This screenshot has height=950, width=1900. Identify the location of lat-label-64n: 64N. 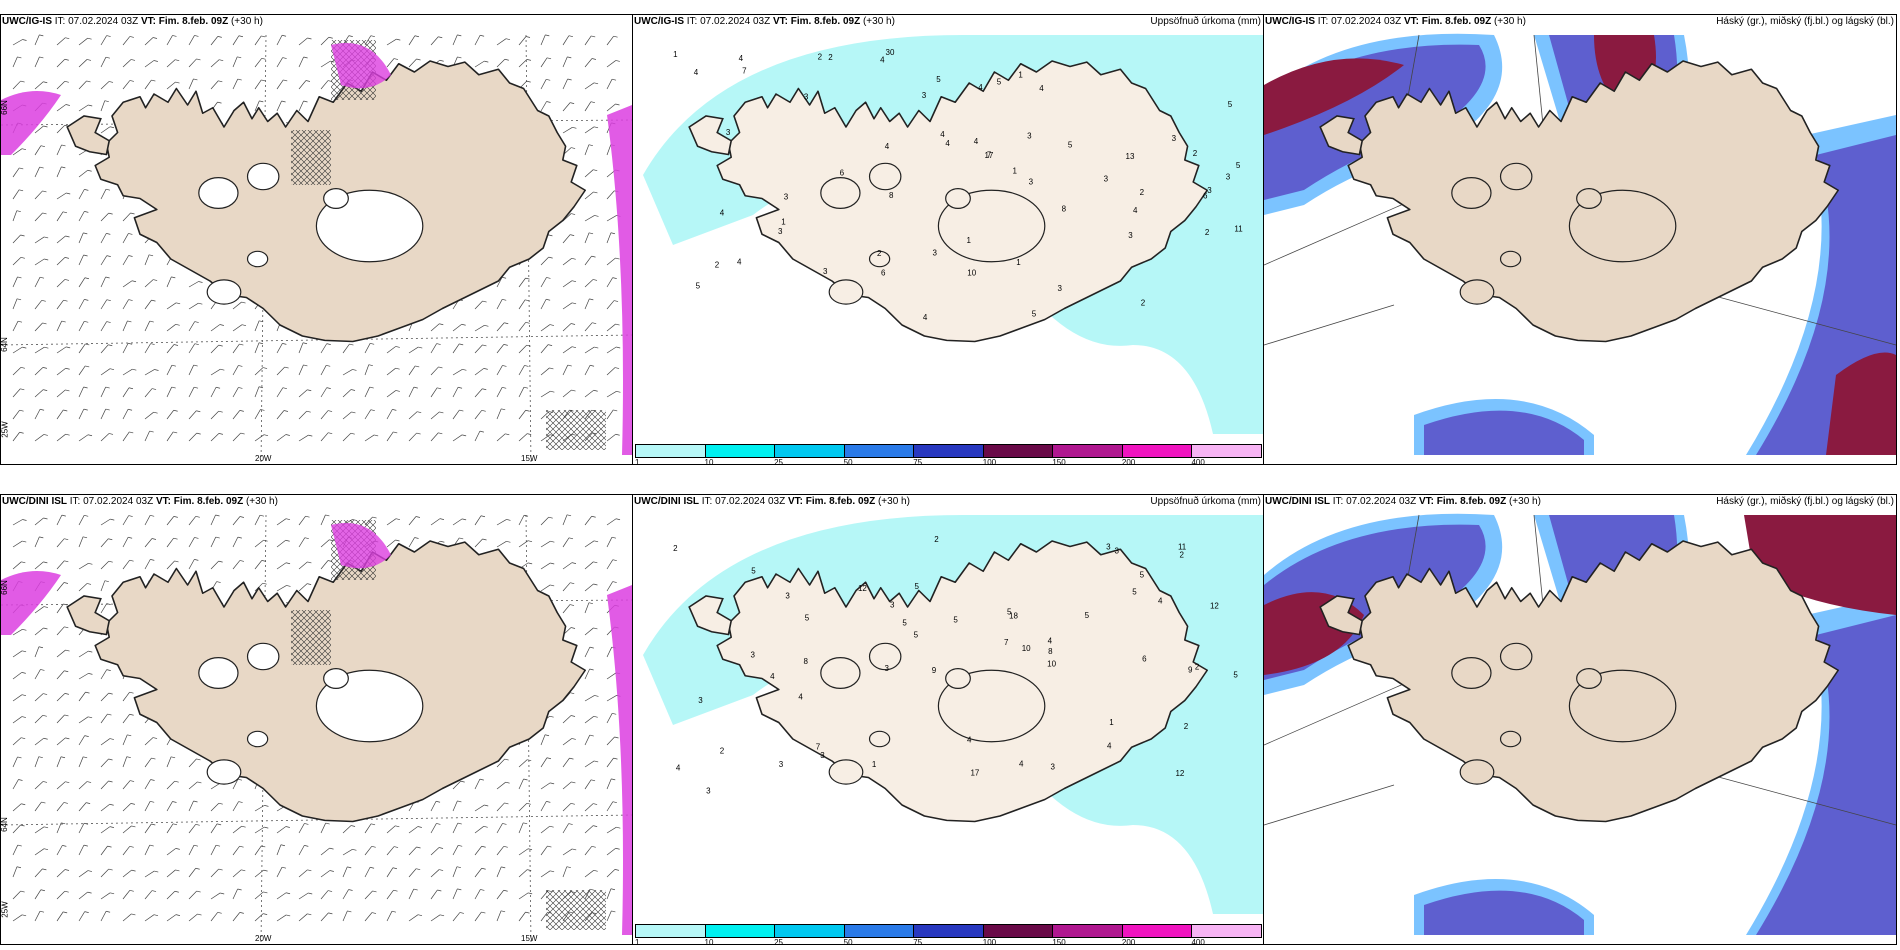
(4, 824).